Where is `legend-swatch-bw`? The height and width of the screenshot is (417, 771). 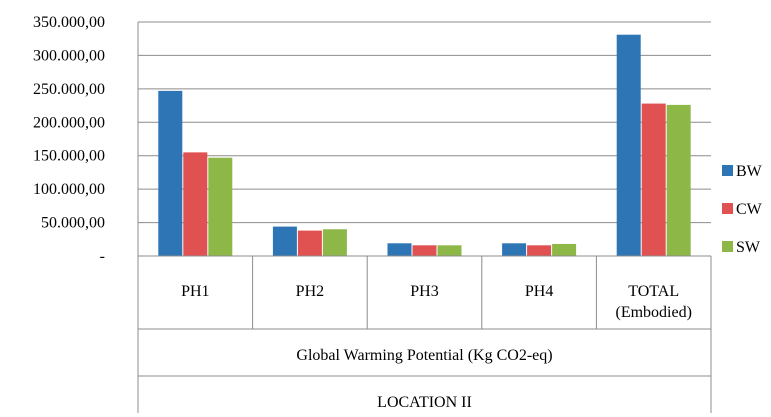
legend-swatch-bw is located at coordinates (727, 170).